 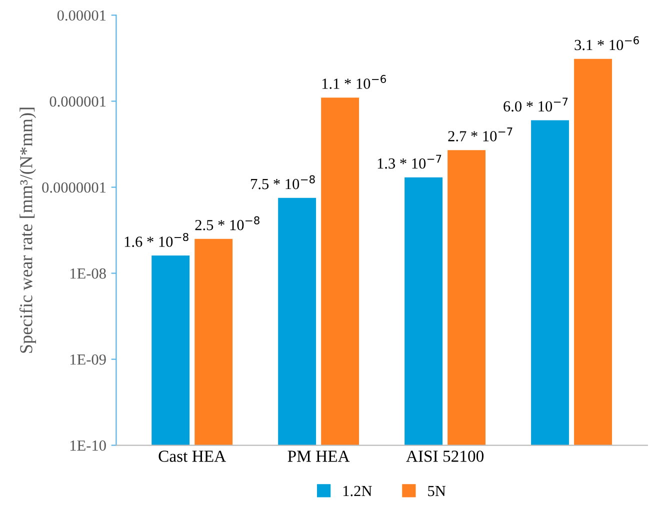 I want to click on y-tick-label: 0.000001, so click(x=78, y=101).